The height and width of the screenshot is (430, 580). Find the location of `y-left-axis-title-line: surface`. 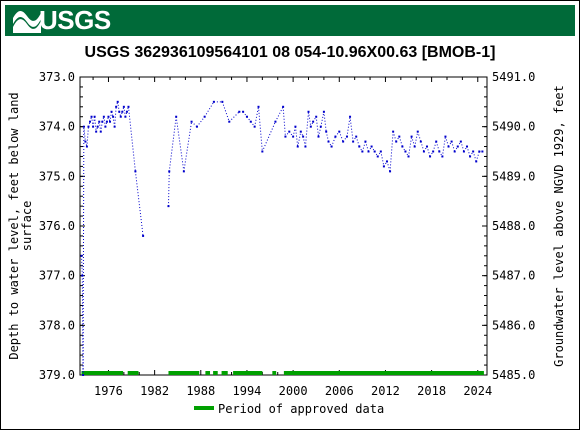

y-left-axis-title-line: surface is located at coordinates (27, 226).